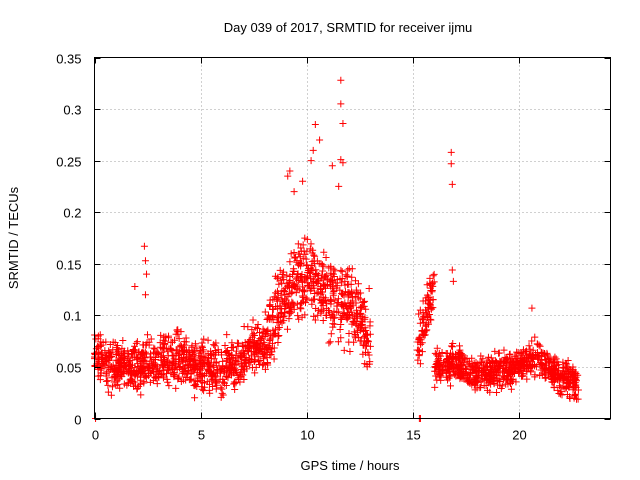 This screenshot has width=640, height=480. What do you see at coordinates (350, 465) in the screenshot?
I see `x-axis-label: GPS time / hours` at bounding box center [350, 465].